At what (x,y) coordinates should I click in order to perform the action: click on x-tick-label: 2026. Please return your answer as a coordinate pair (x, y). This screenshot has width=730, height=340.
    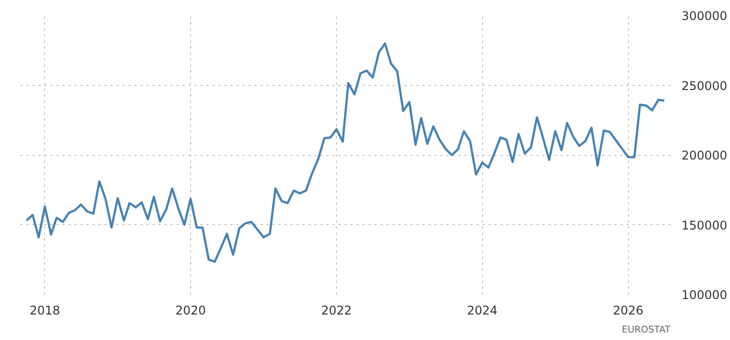
    Looking at the image, I should click on (628, 311).